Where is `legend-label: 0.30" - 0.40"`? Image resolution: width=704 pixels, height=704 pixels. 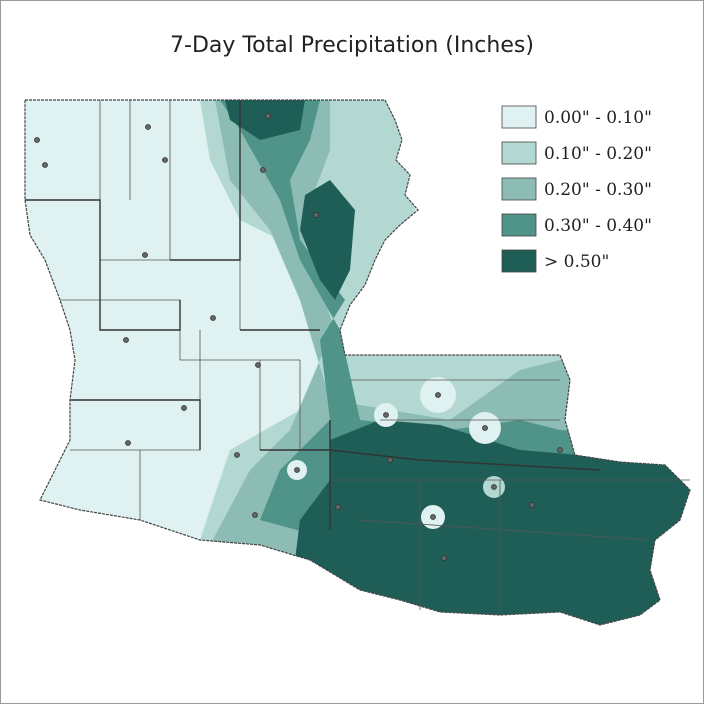
legend-label: 0.30" - 0.40" is located at coordinates (598, 226).